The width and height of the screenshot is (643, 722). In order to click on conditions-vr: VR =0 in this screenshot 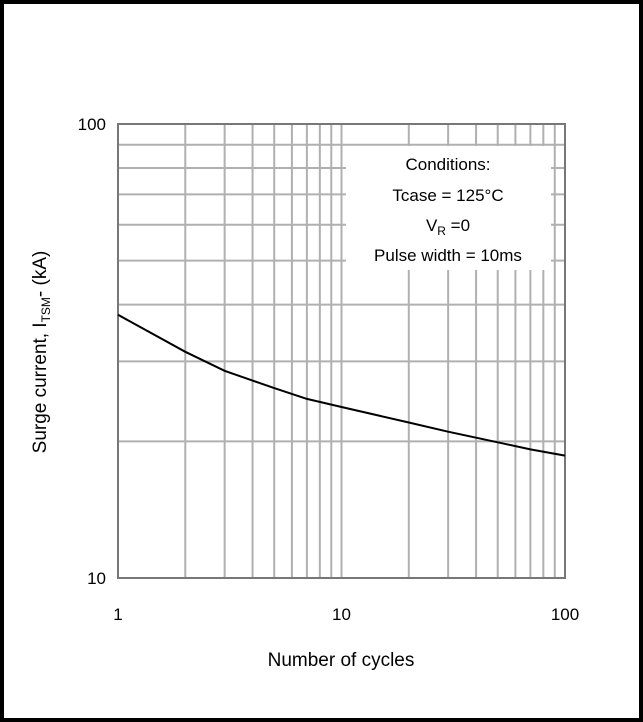, I will do `click(448, 227)`.